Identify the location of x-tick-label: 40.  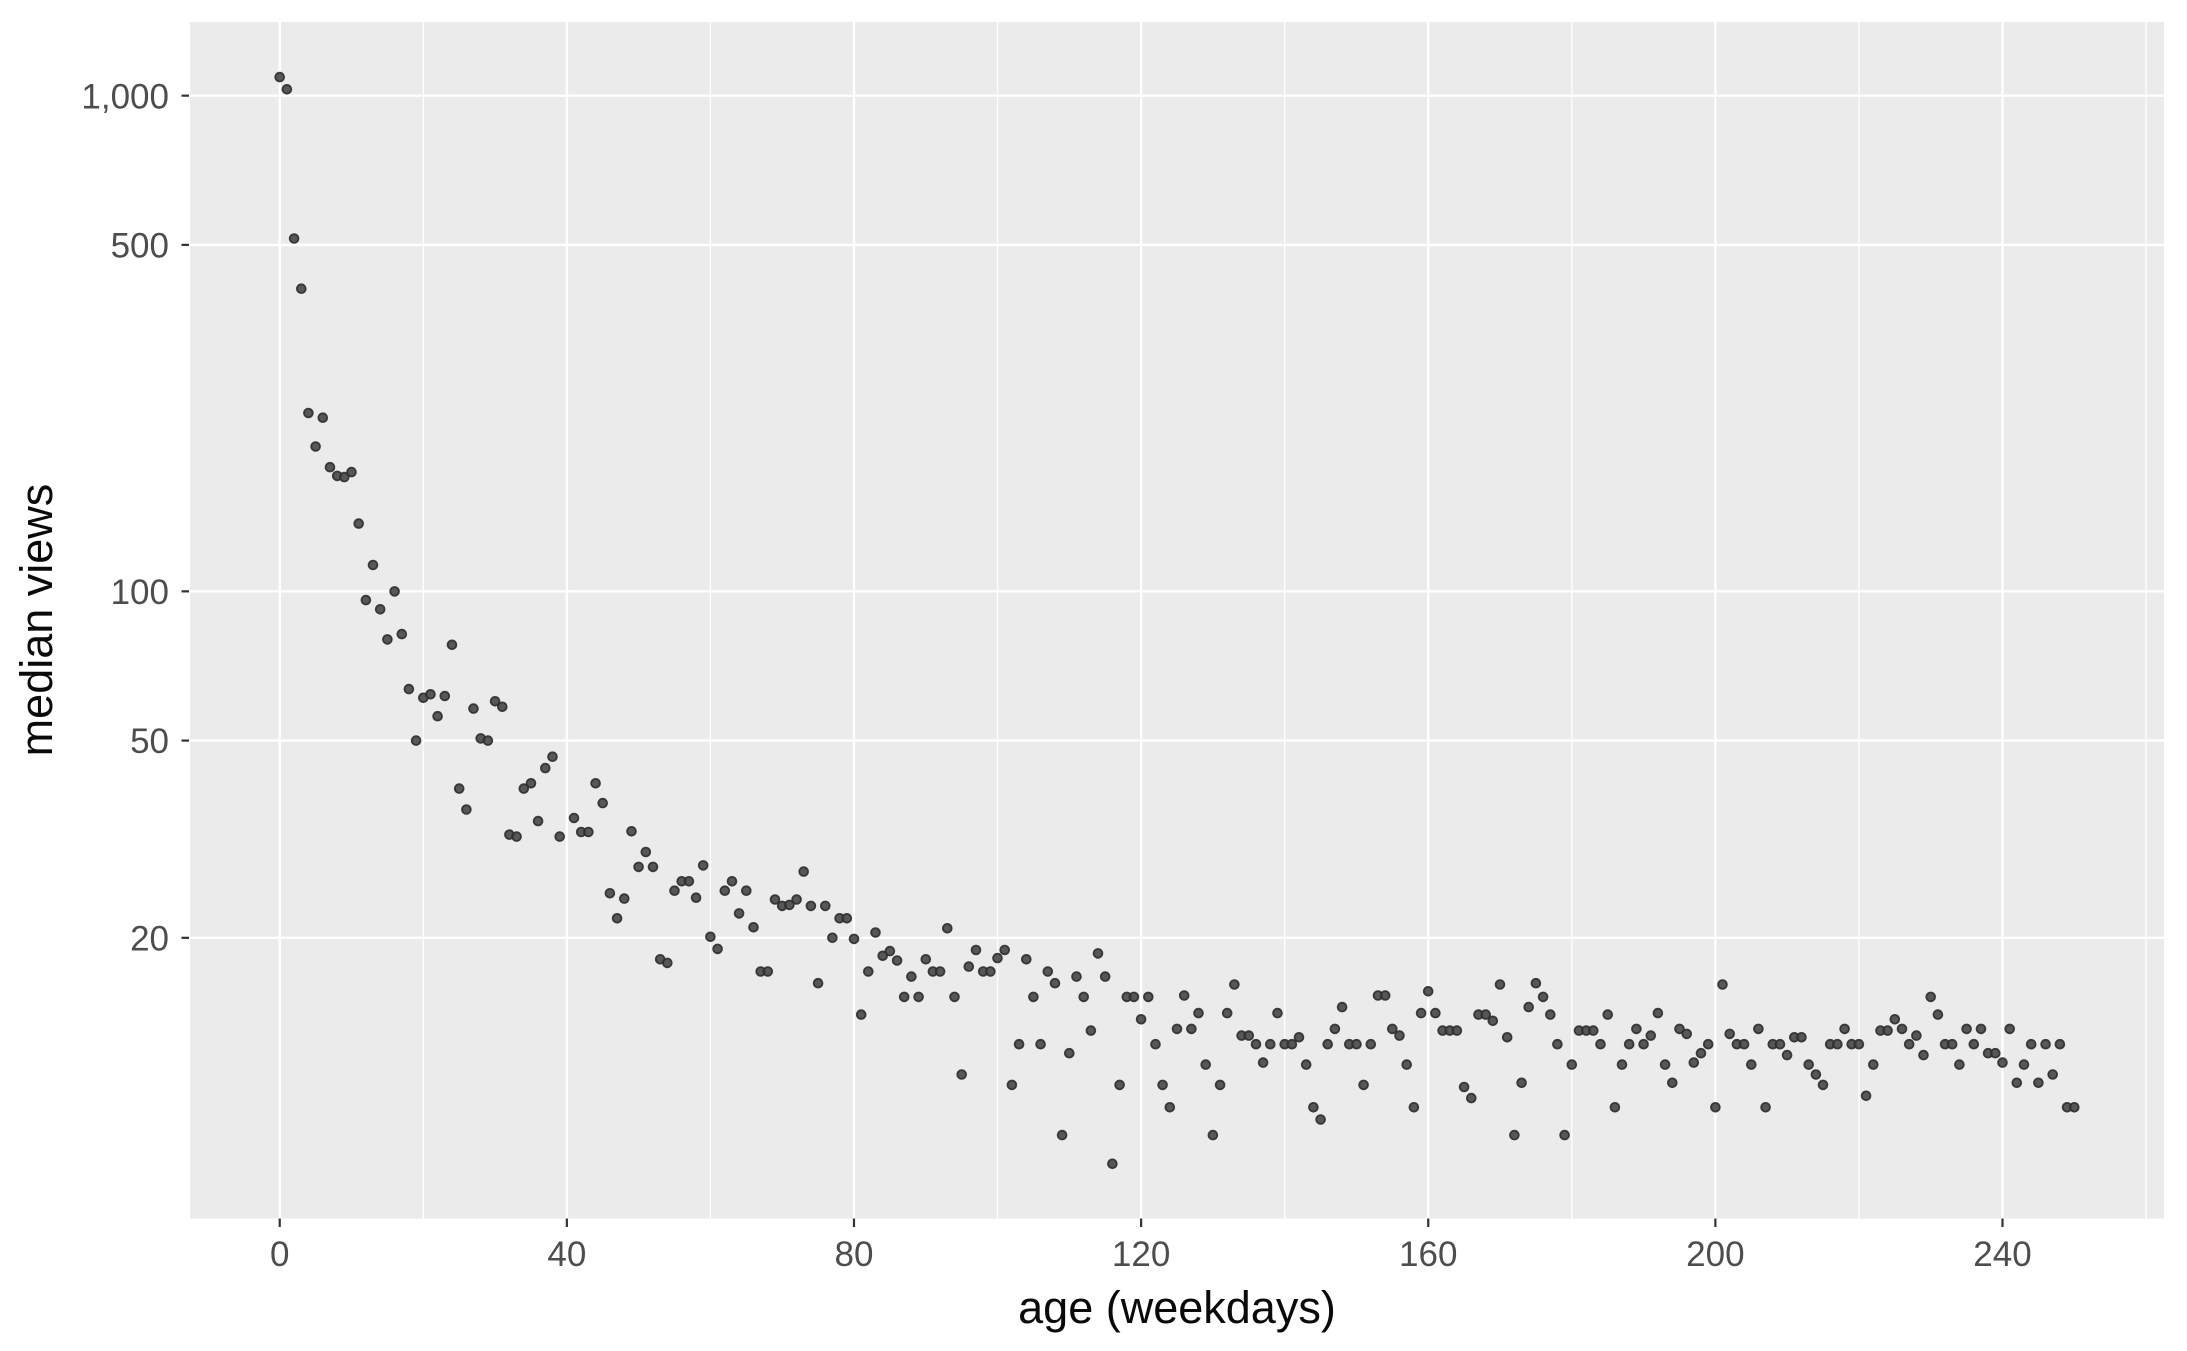
(566, 1254).